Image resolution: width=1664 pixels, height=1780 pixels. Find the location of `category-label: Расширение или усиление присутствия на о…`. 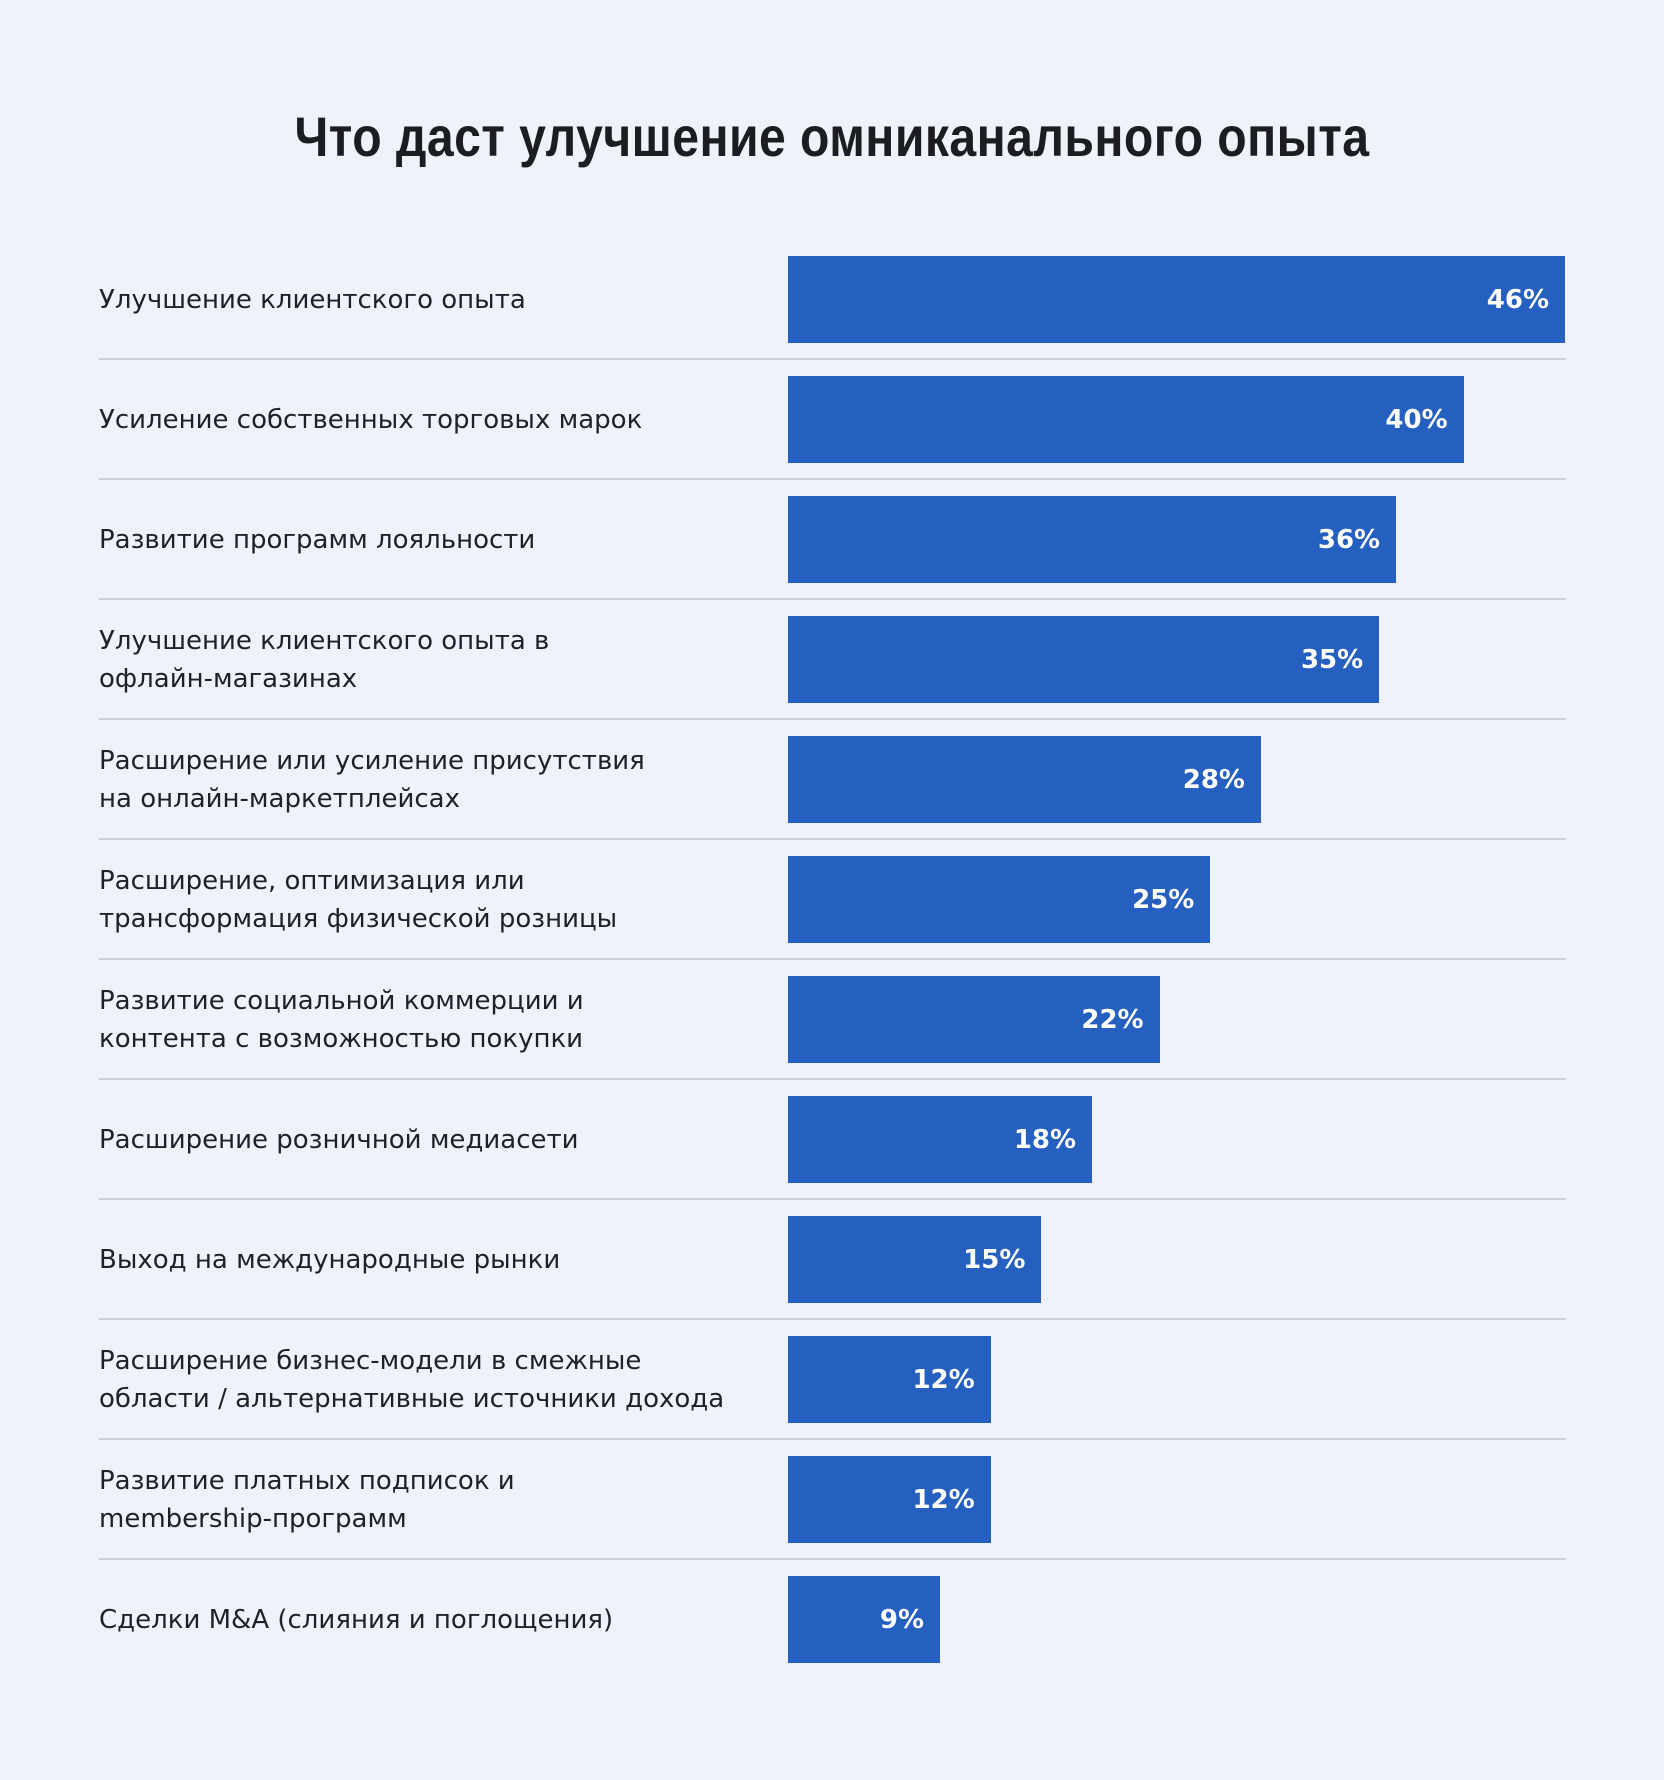

category-label: Расширение или усиление присутствия на о… is located at coordinates (372, 779).